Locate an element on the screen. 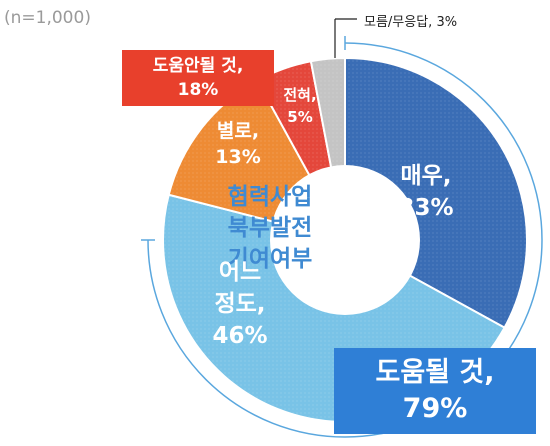 Image resolution: width=550 pixels, height=446 pixels. slice-label-very-value: 33% is located at coordinates (426, 208).